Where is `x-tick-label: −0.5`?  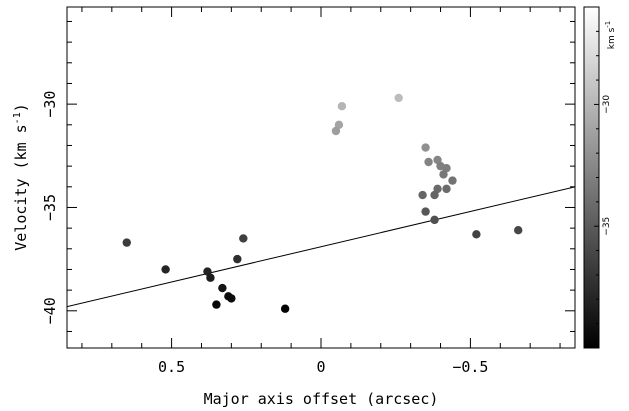
x-tick-label: −0.5 is located at coordinates (470, 367).